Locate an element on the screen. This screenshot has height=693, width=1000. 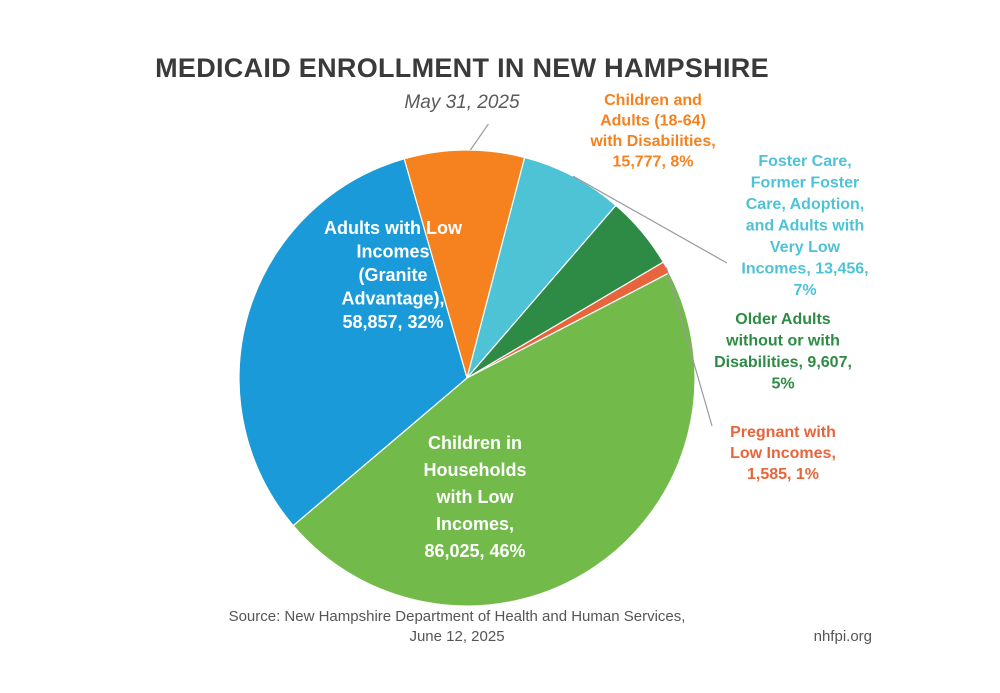
leader-line-children-and-adults-18-64-with-disabilities is located at coordinates (479, 137).